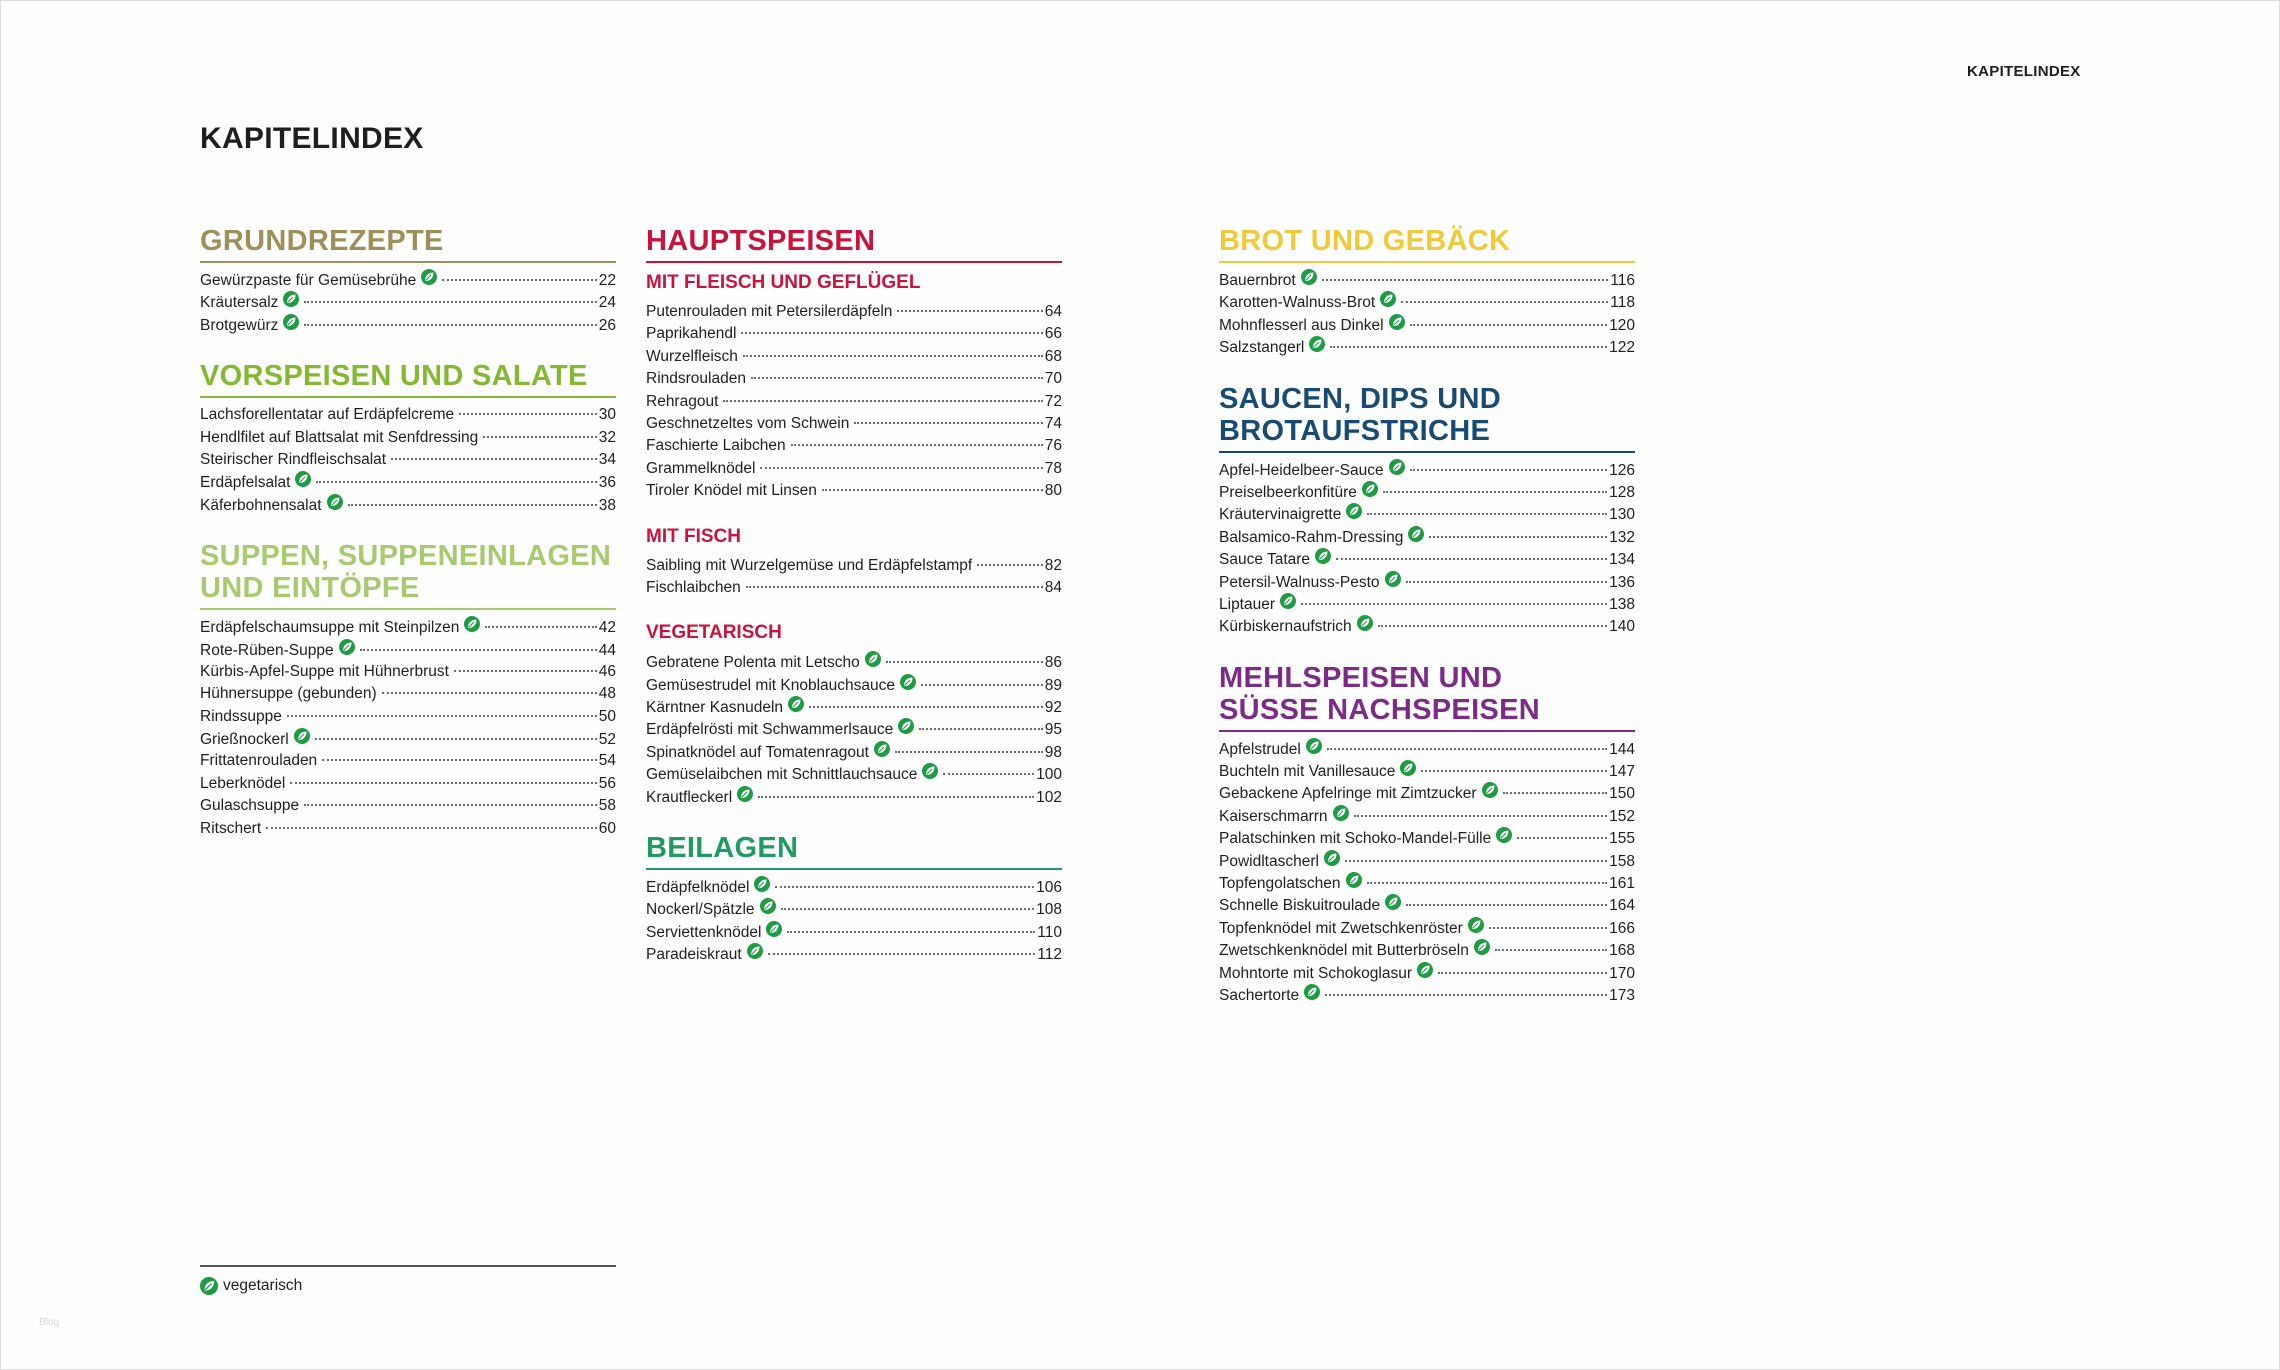 The width and height of the screenshot is (2280, 1370). Describe the element at coordinates (1427, 748) in the screenshot. I see `index-entry: Apfelstrudel 144` at that location.